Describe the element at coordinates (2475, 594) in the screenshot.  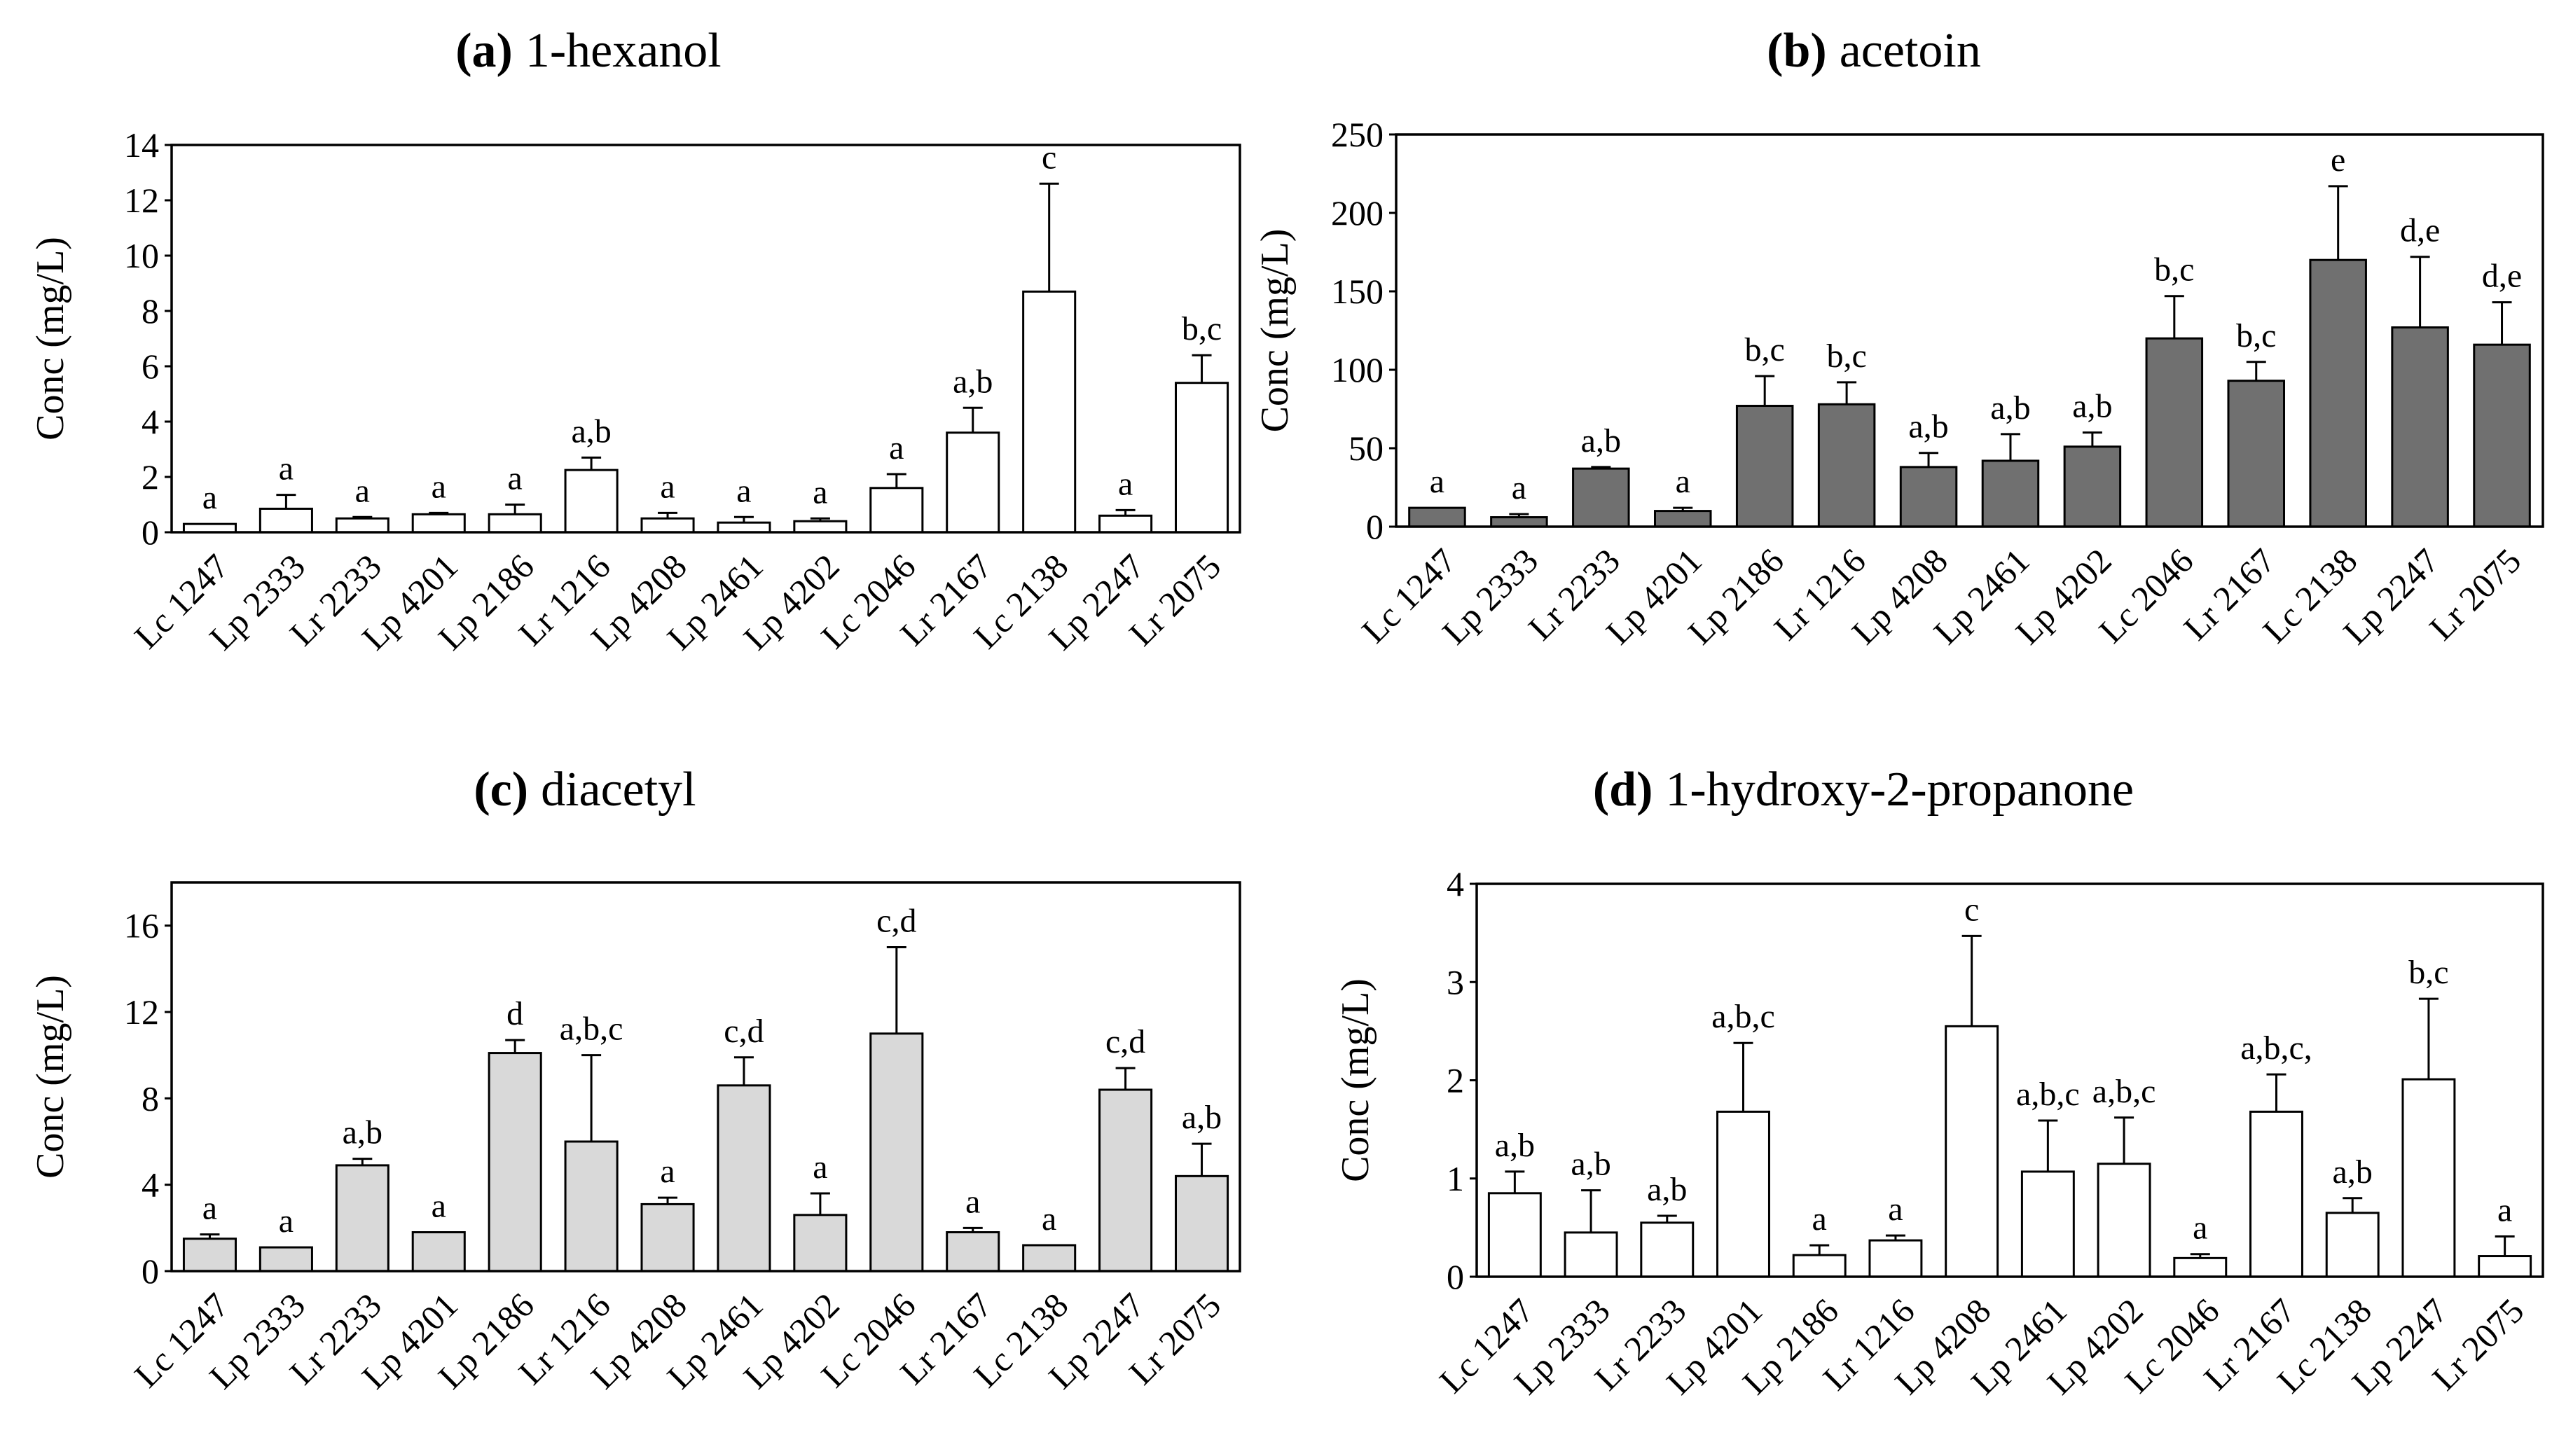
I see `chart-b-category-label: Lr 2075` at that location.